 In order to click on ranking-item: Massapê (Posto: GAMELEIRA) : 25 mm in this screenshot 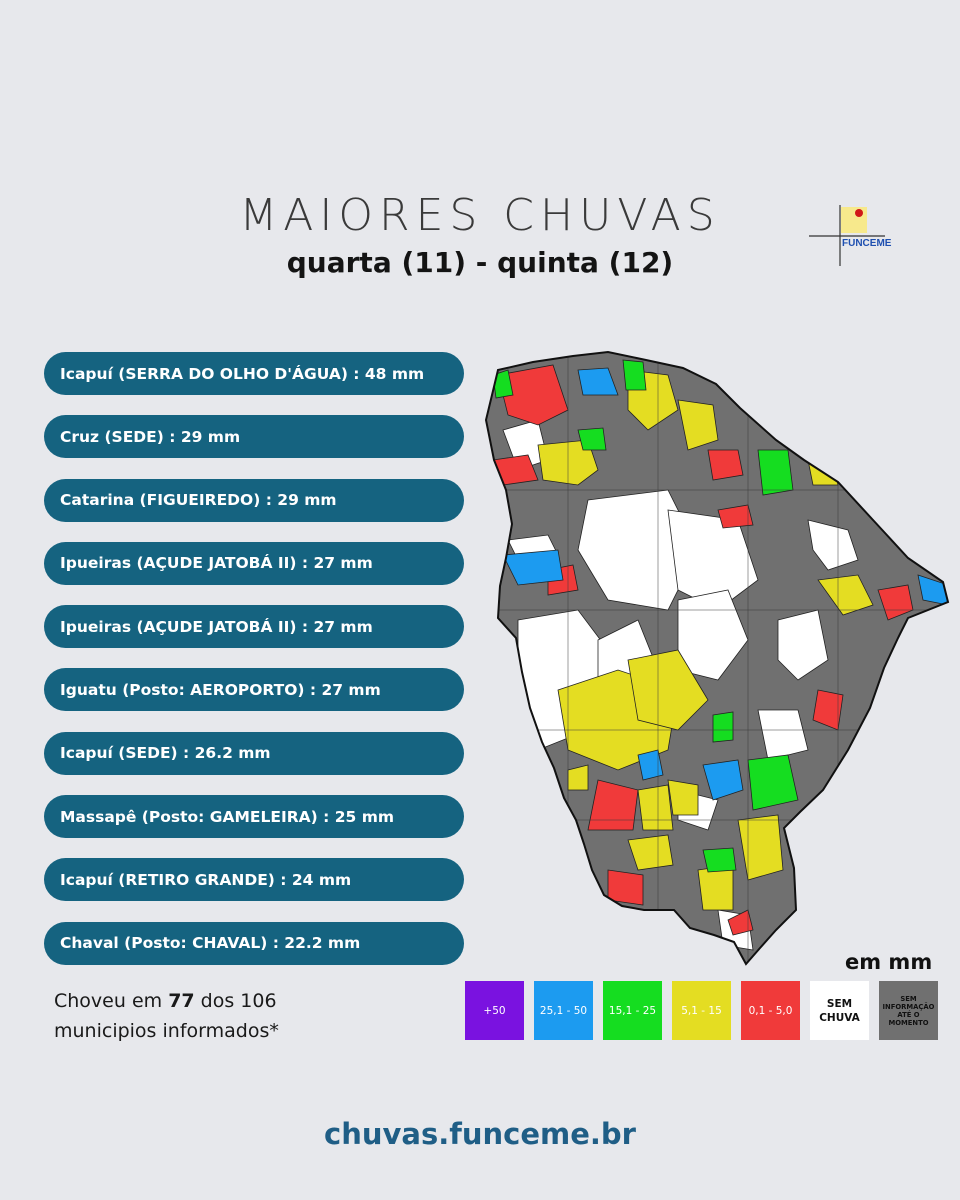, I will do `click(254, 817)`.